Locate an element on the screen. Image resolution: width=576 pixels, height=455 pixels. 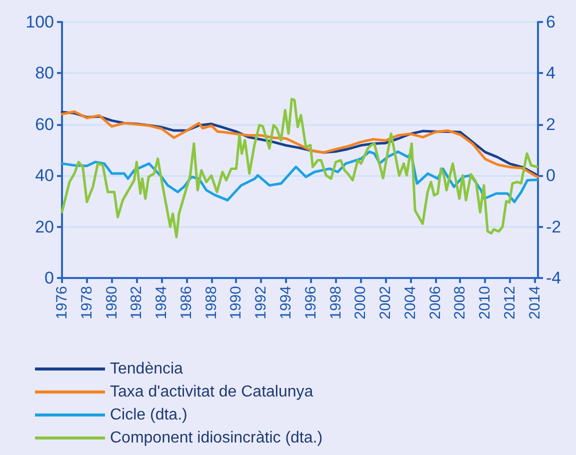
x-tick-label: 1990 is located at coordinates (236, 303).